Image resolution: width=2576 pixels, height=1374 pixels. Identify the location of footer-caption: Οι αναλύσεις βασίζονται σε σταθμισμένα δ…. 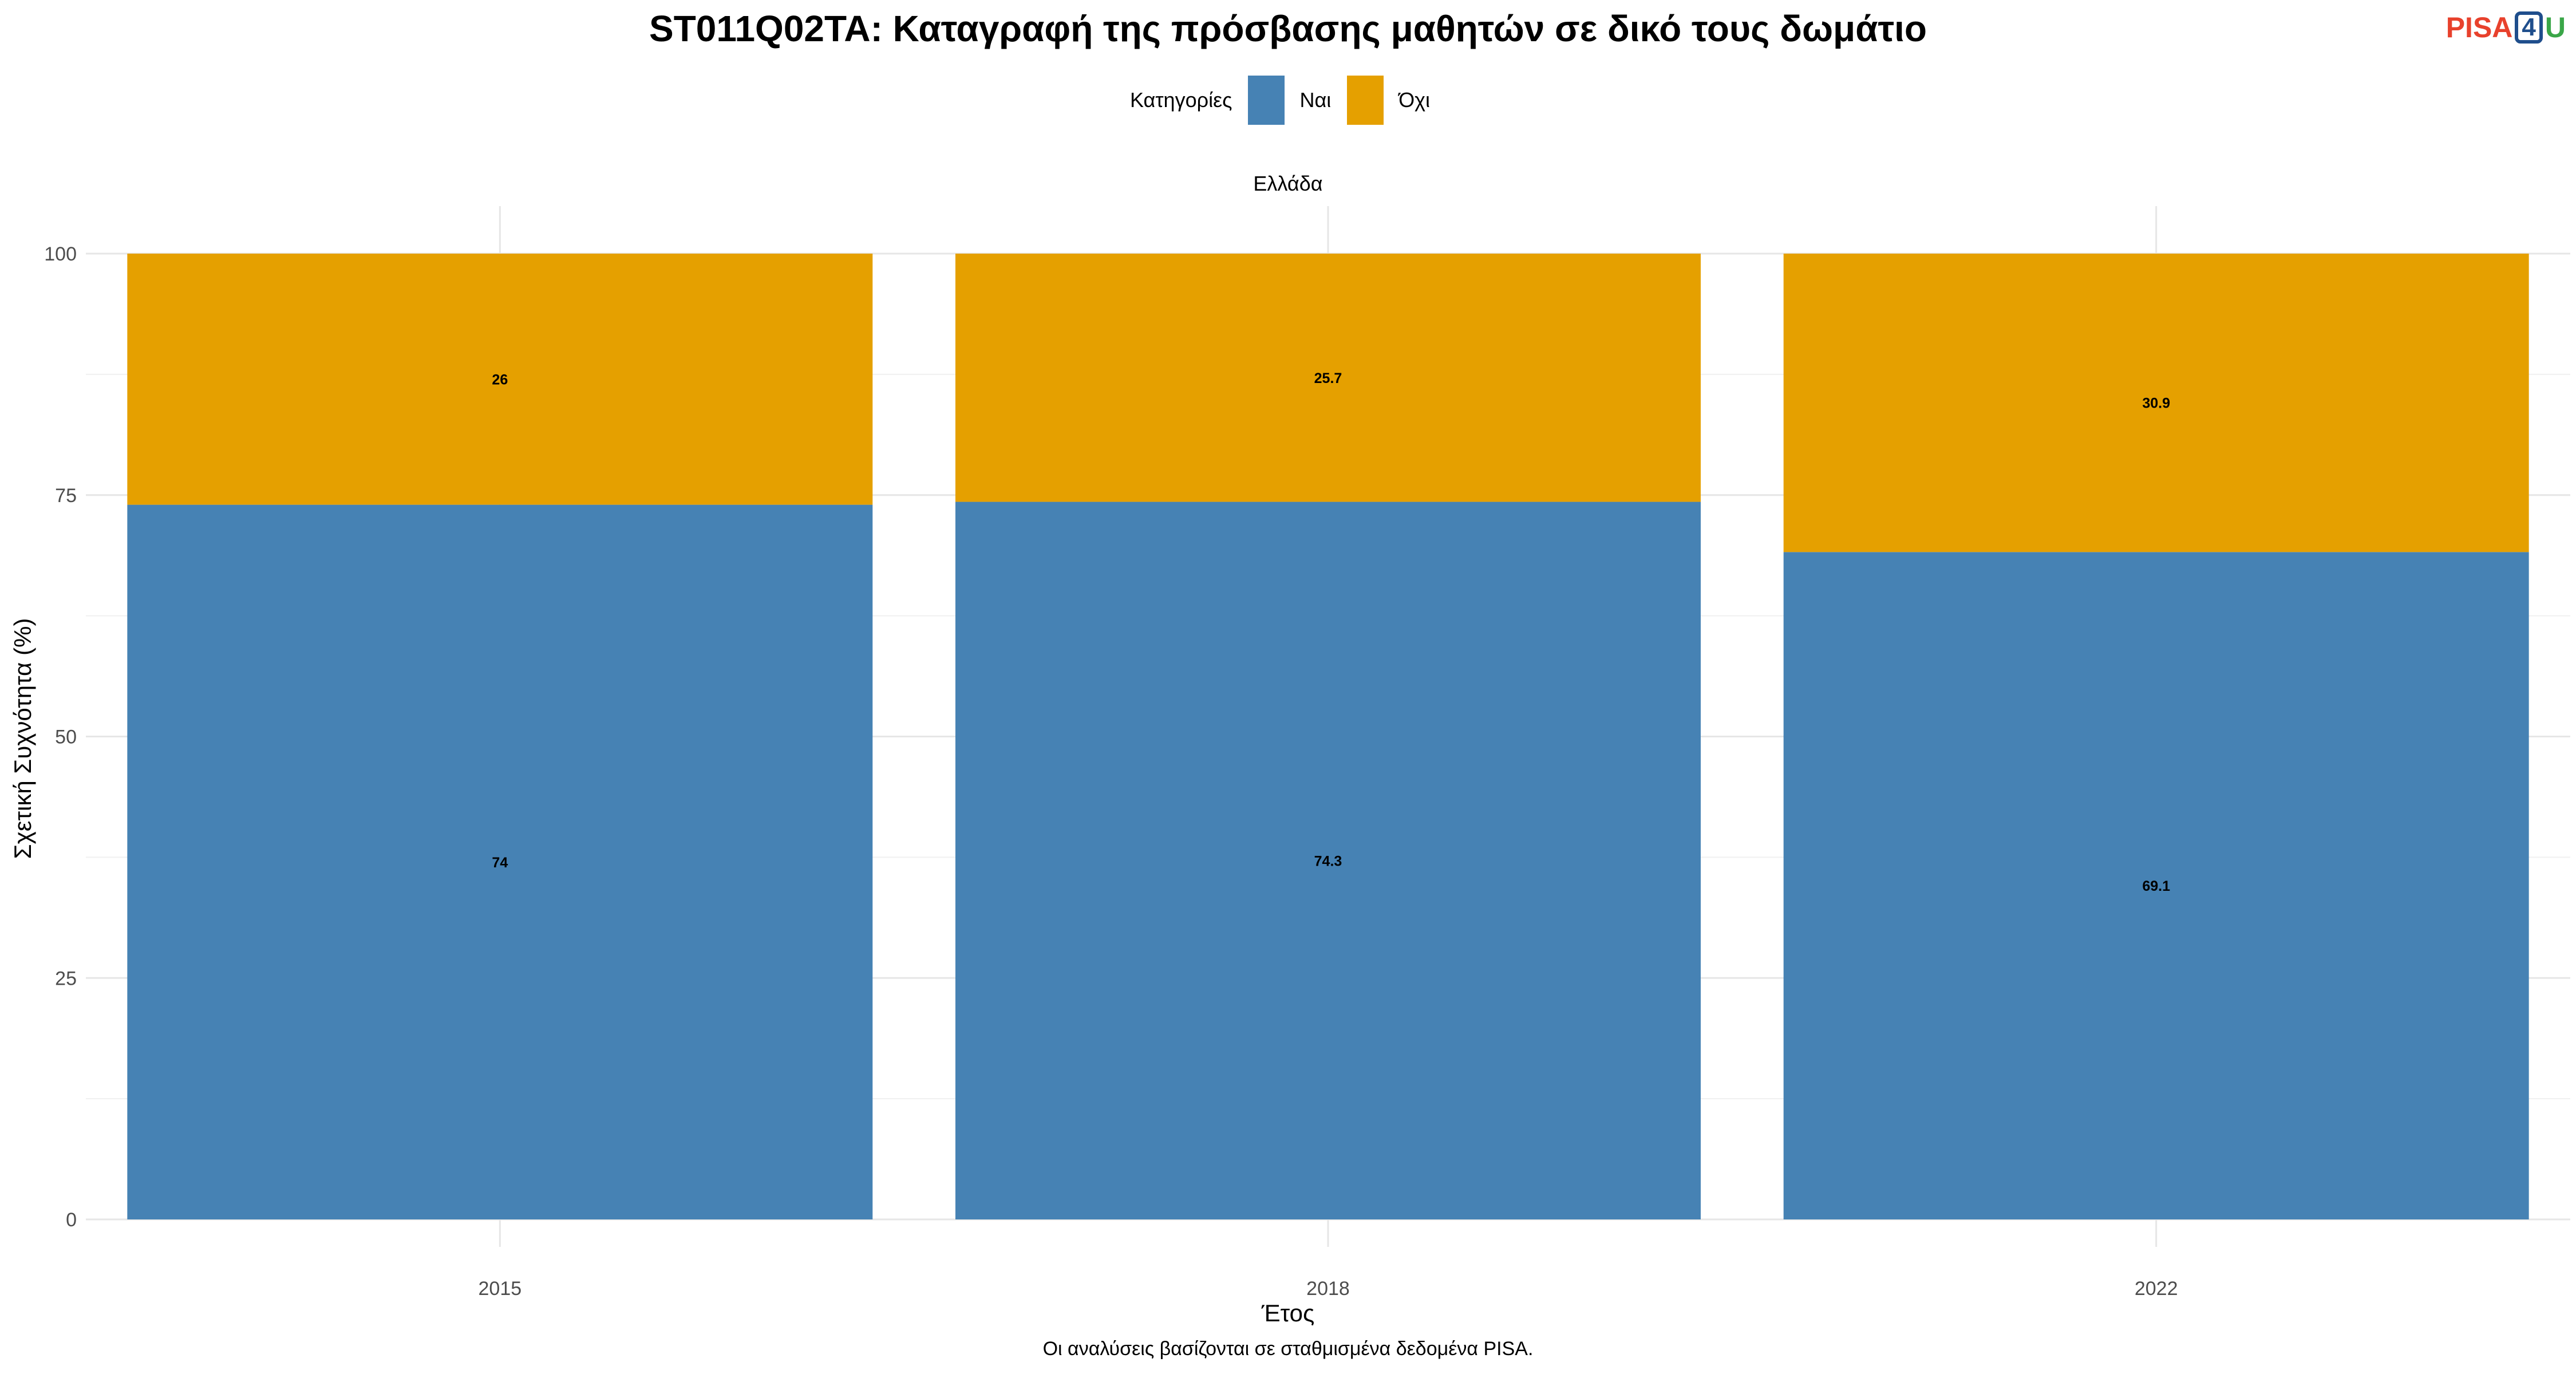
(1288, 1349).